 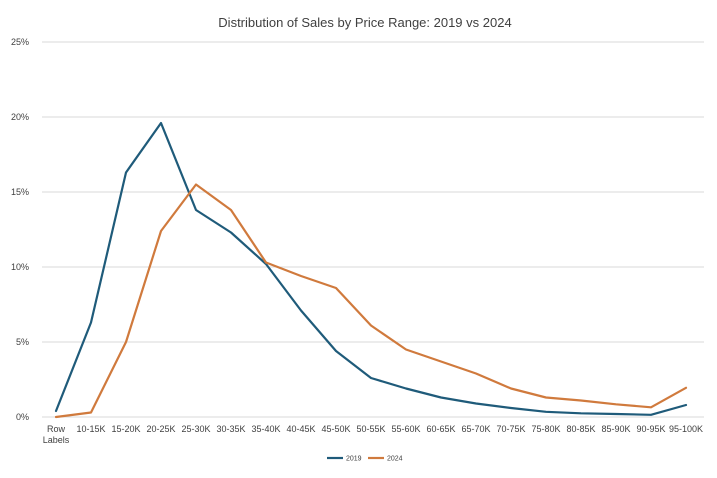 I want to click on x-tick-label: 20-25K, so click(x=160, y=429).